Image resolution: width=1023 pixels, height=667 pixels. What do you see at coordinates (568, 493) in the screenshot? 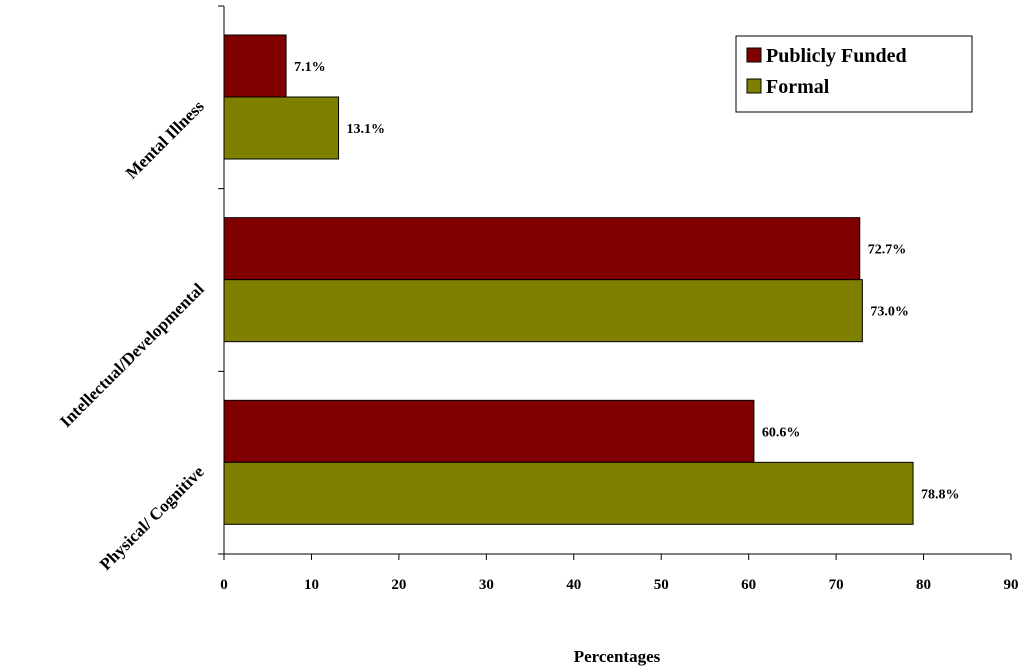
I see `bar-formal-physical-cognitive` at bounding box center [568, 493].